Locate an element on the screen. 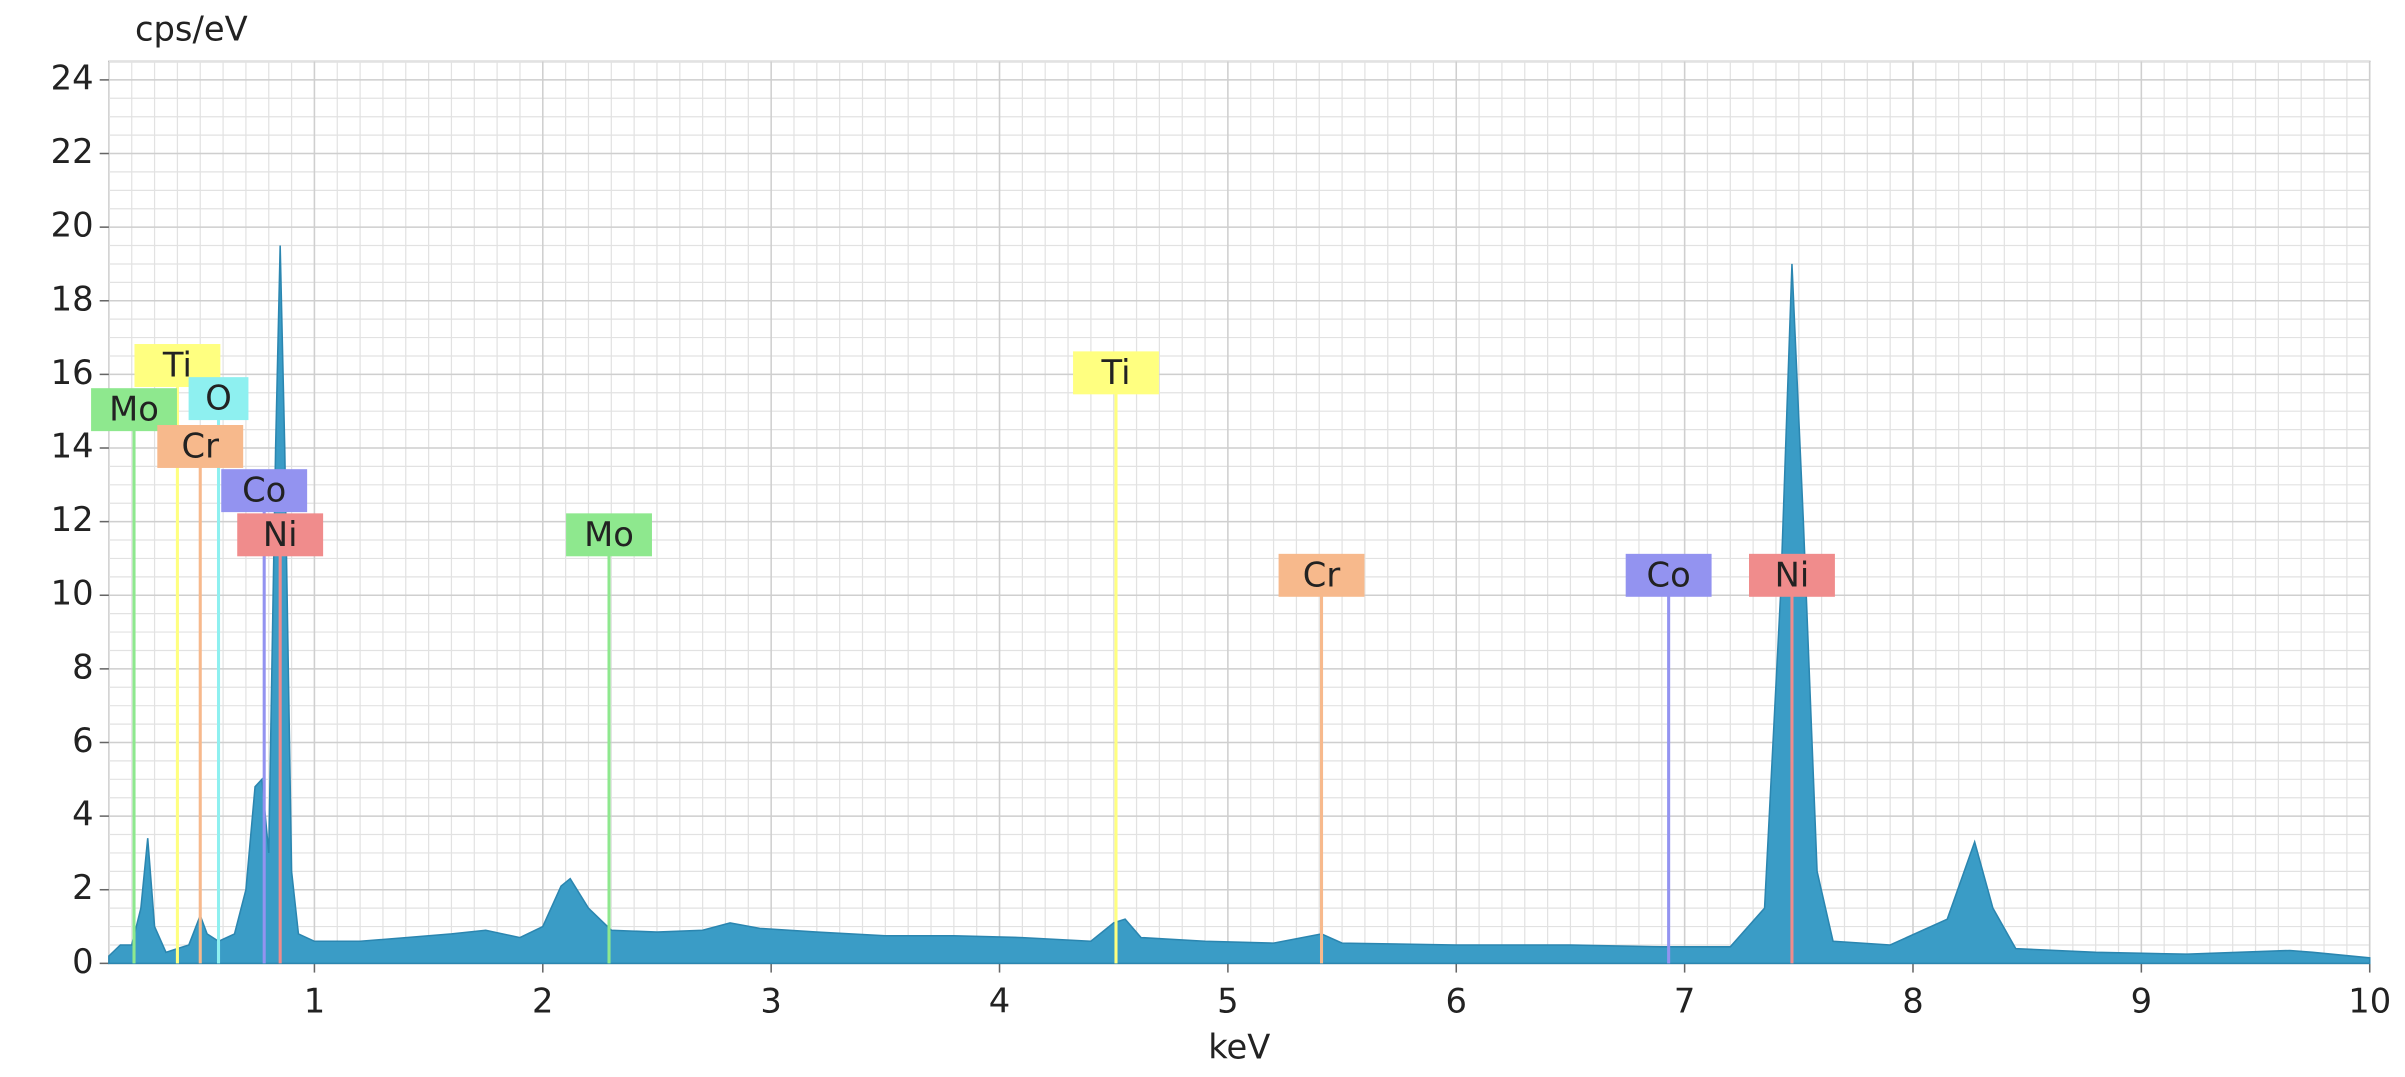 This screenshot has width=2405, height=1077. x-tick-label: 1 is located at coordinates (314, 1001).